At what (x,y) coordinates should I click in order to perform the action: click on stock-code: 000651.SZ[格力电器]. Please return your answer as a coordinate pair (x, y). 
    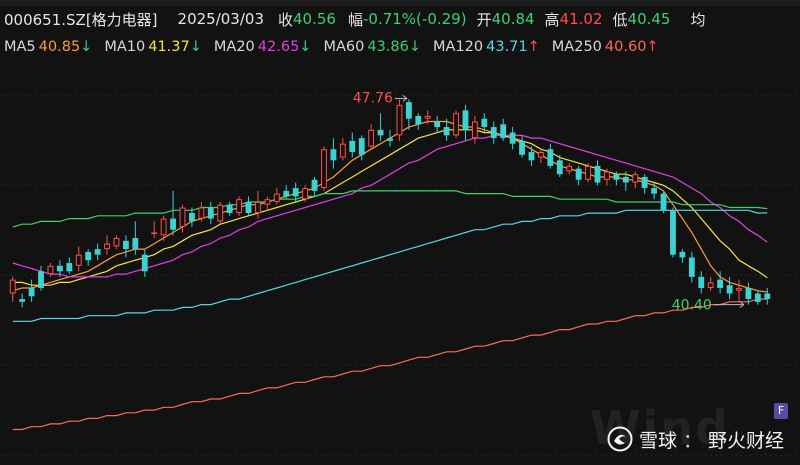
    Looking at the image, I should click on (81, 19).